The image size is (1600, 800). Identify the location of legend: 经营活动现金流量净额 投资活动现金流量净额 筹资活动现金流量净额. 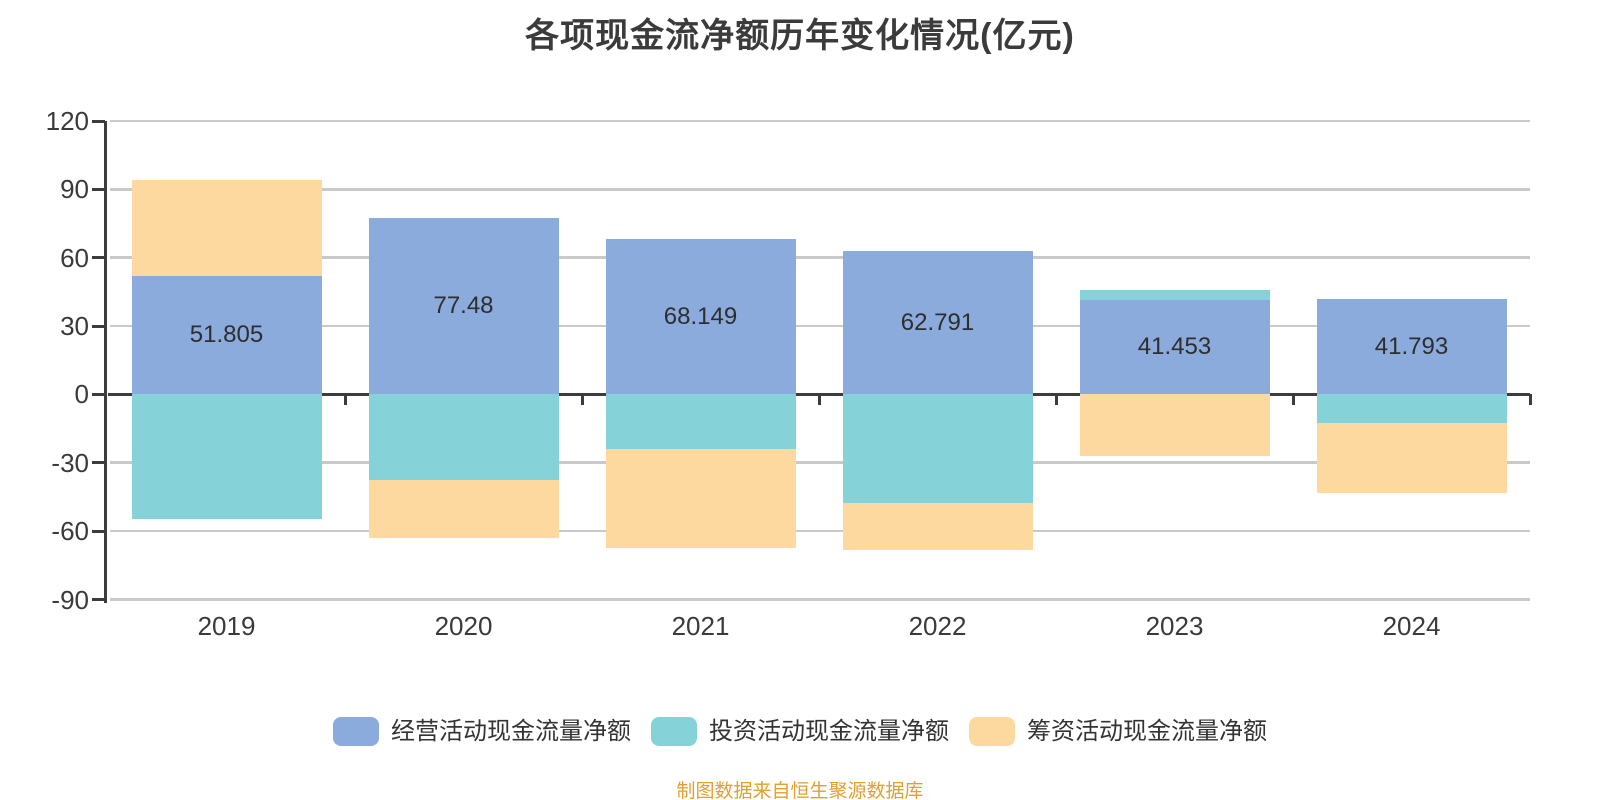
(800, 731).